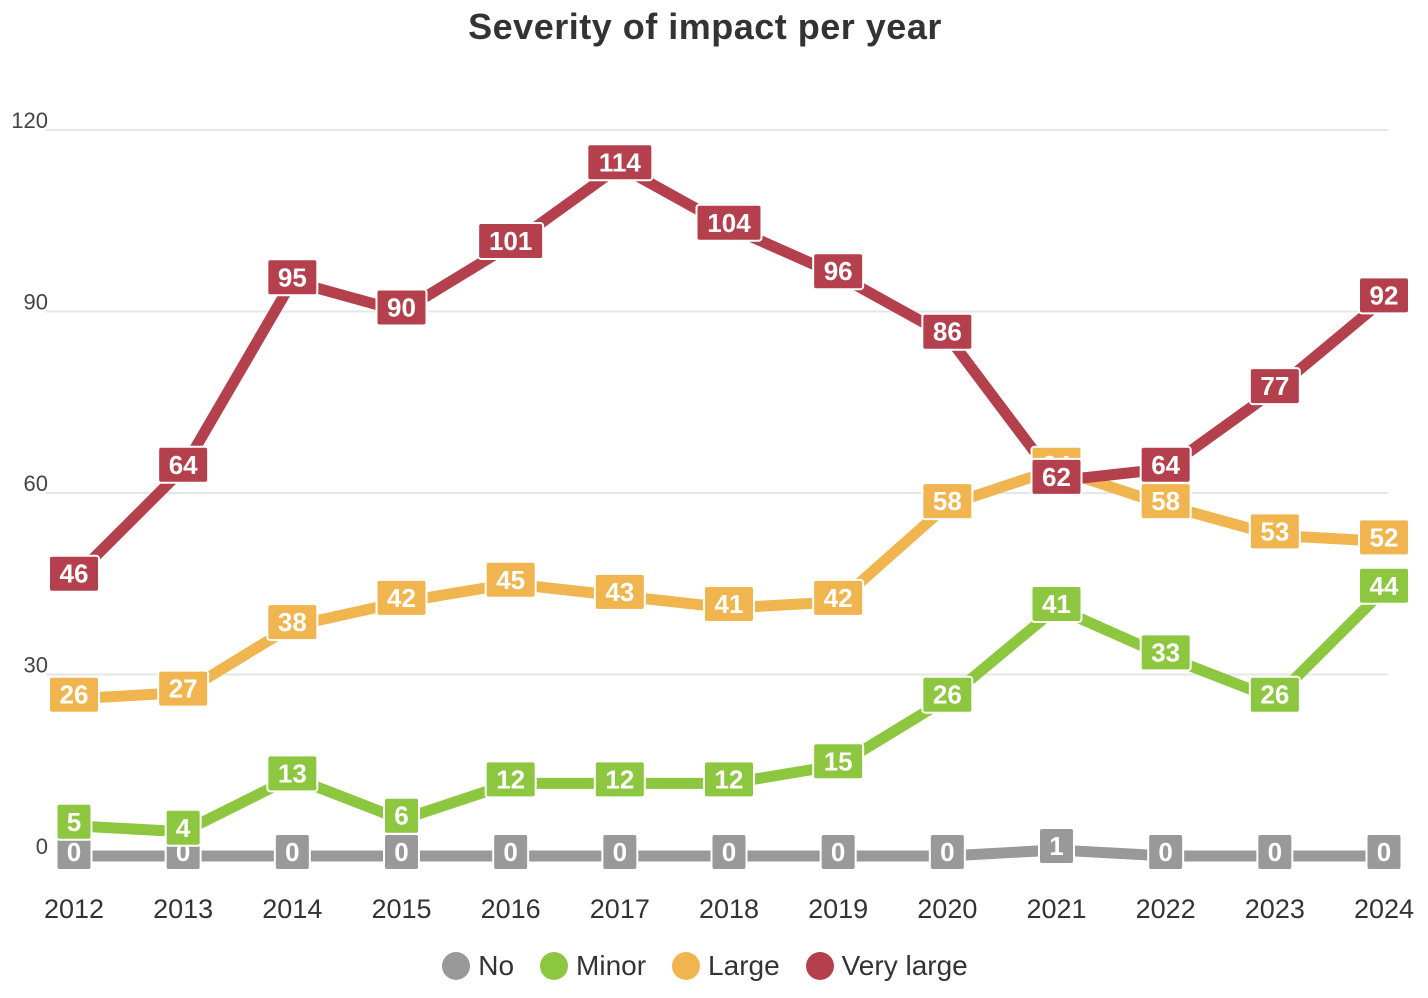 The width and height of the screenshot is (1428, 998). I want to click on data-label-value: 46, so click(74, 574).